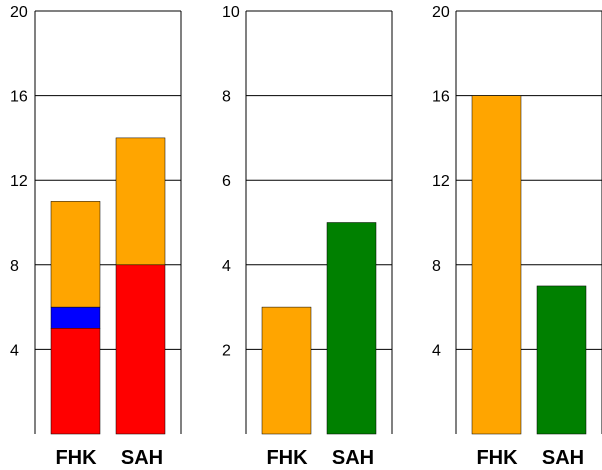  What do you see at coordinates (226, 181) in the screenshot?
I see `y-tick-label-6: 6` at bounding box center [226, 181].